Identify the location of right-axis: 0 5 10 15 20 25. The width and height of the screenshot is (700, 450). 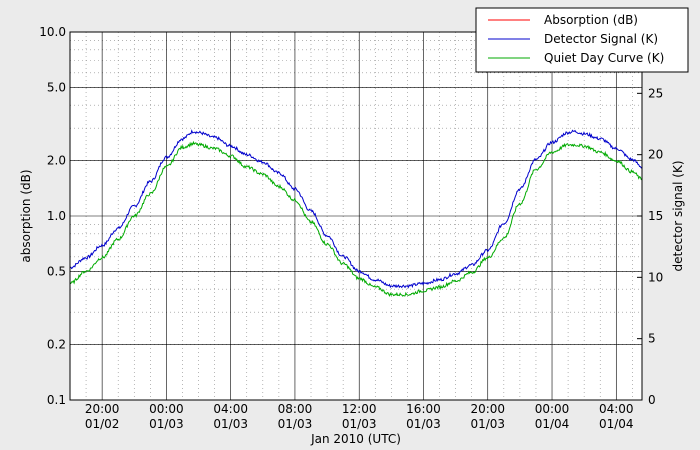
(650, 246).